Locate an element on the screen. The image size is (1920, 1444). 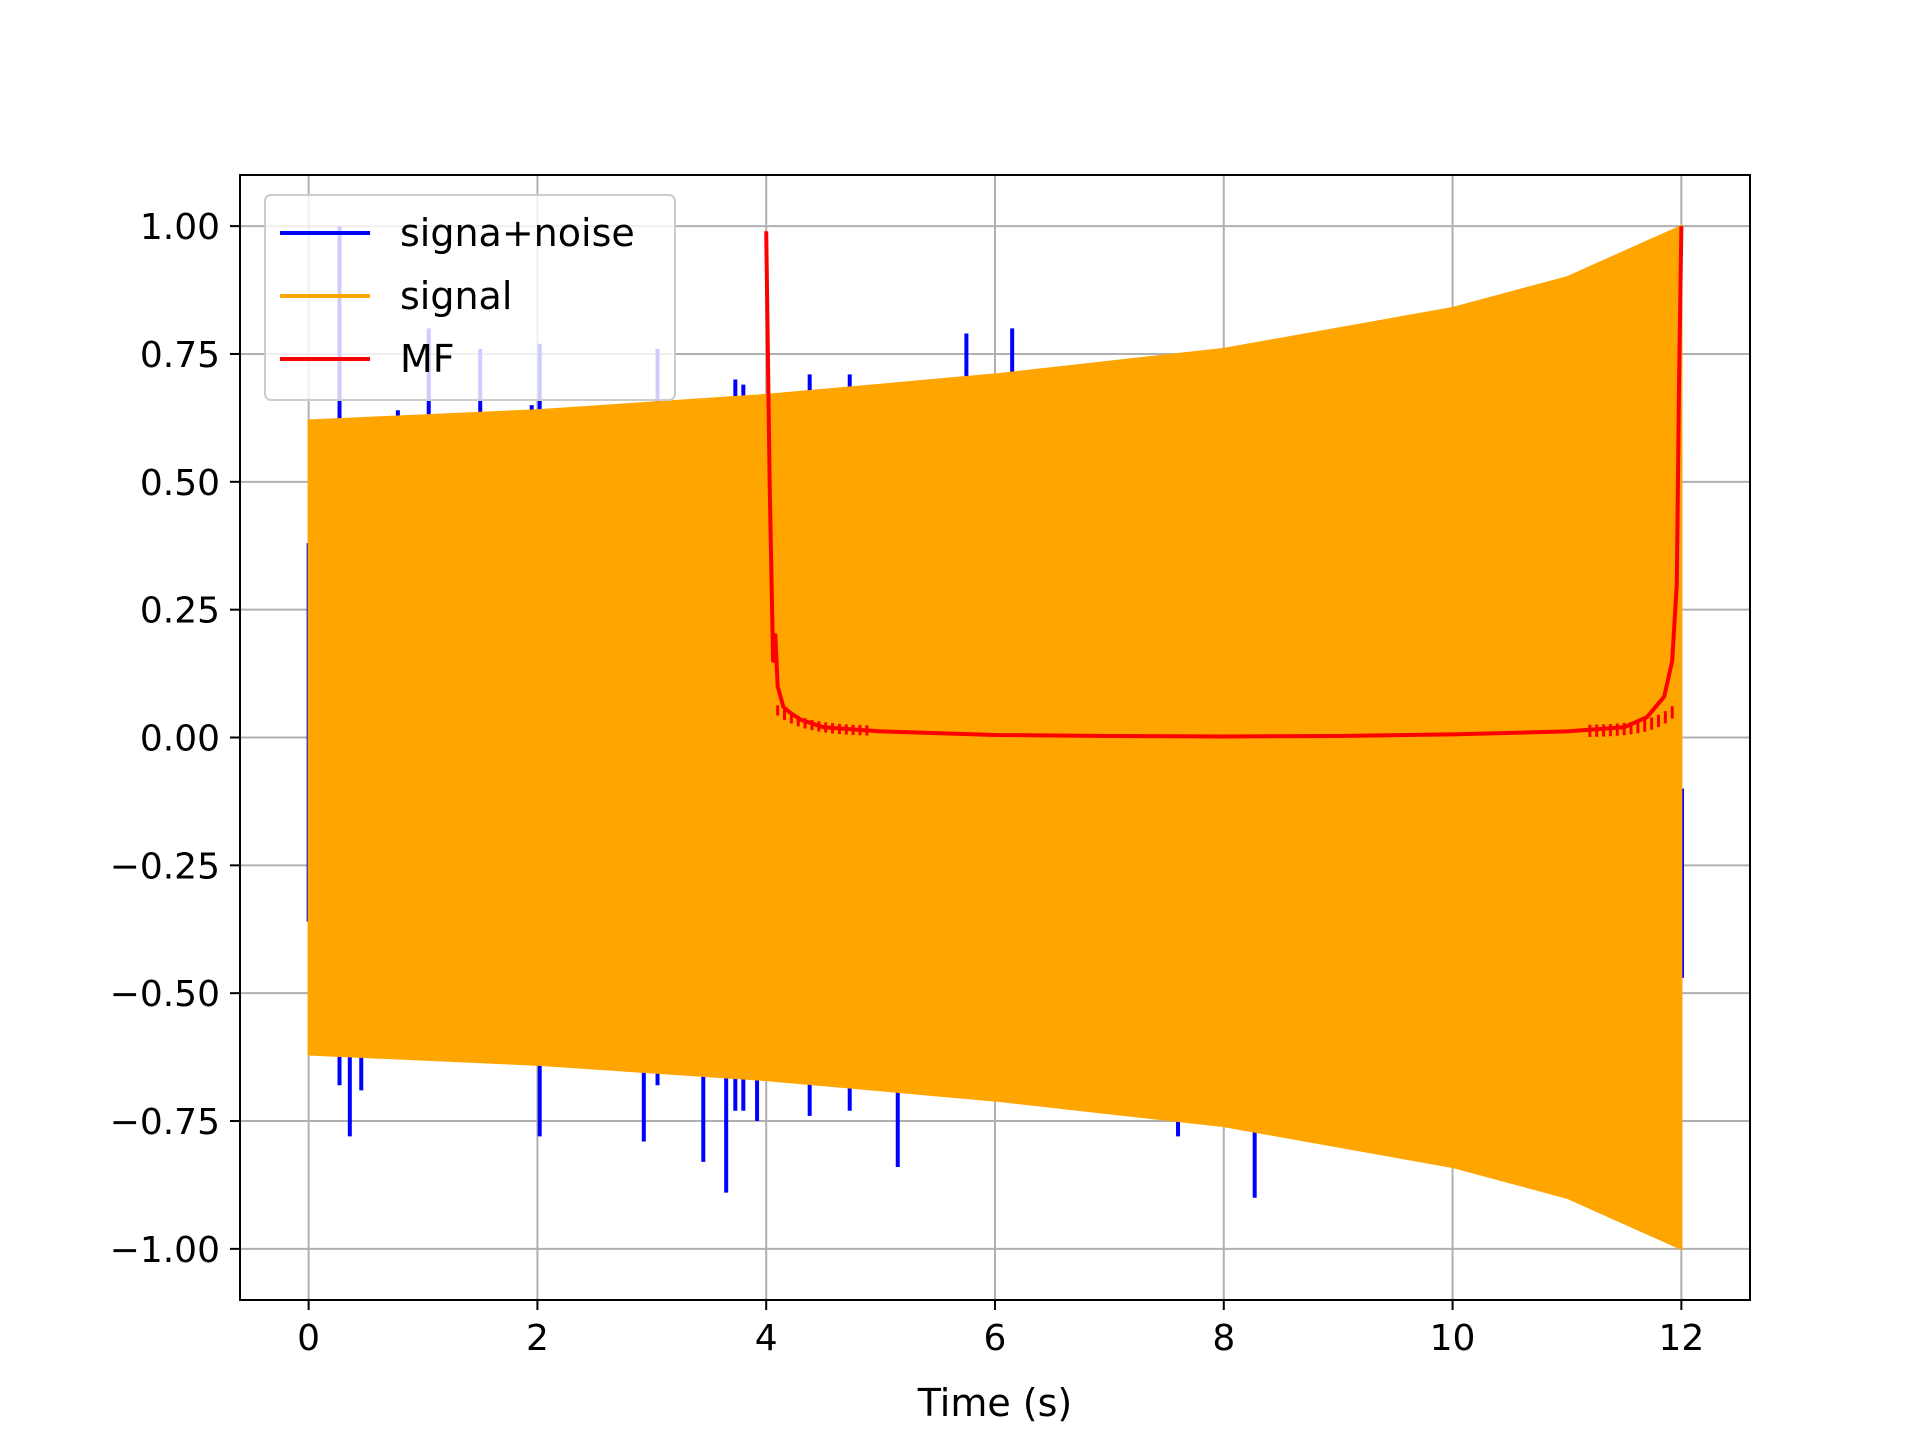
y-tick-label: −0.25 is located at coordinates (165, 866).